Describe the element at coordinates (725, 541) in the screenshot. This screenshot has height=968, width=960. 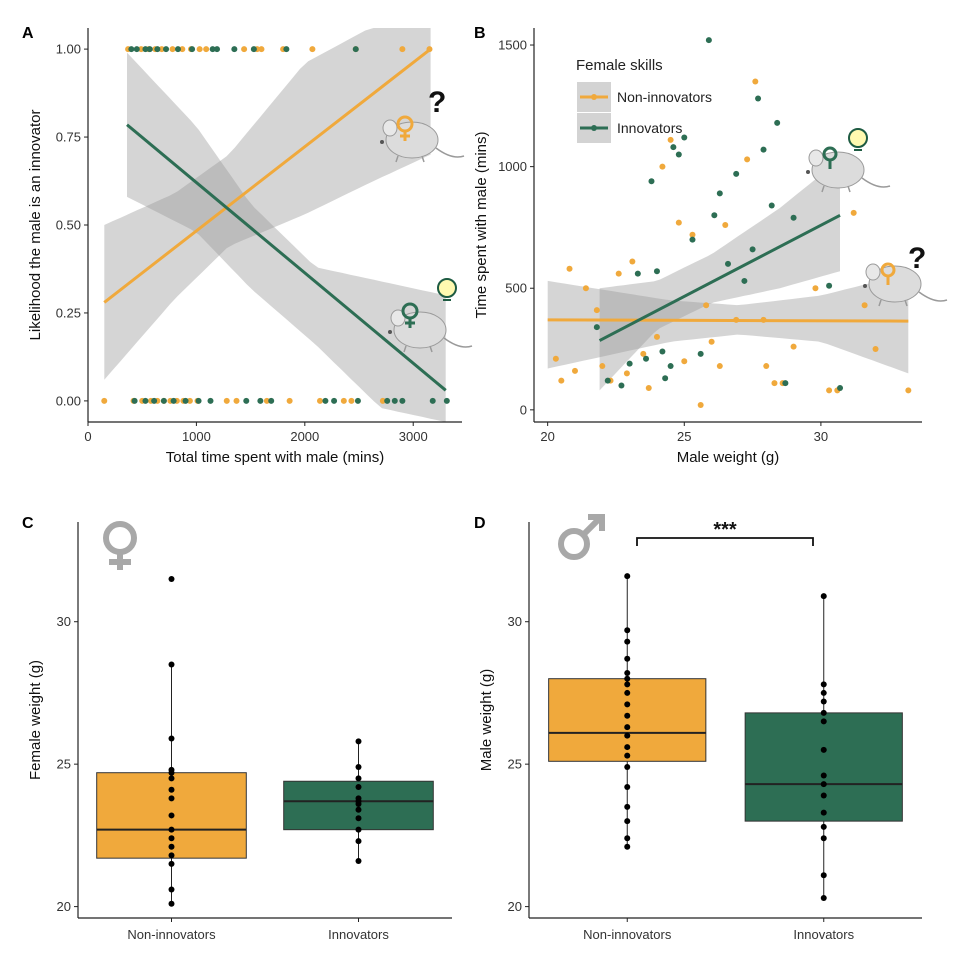
I see `significance-line` at that location.